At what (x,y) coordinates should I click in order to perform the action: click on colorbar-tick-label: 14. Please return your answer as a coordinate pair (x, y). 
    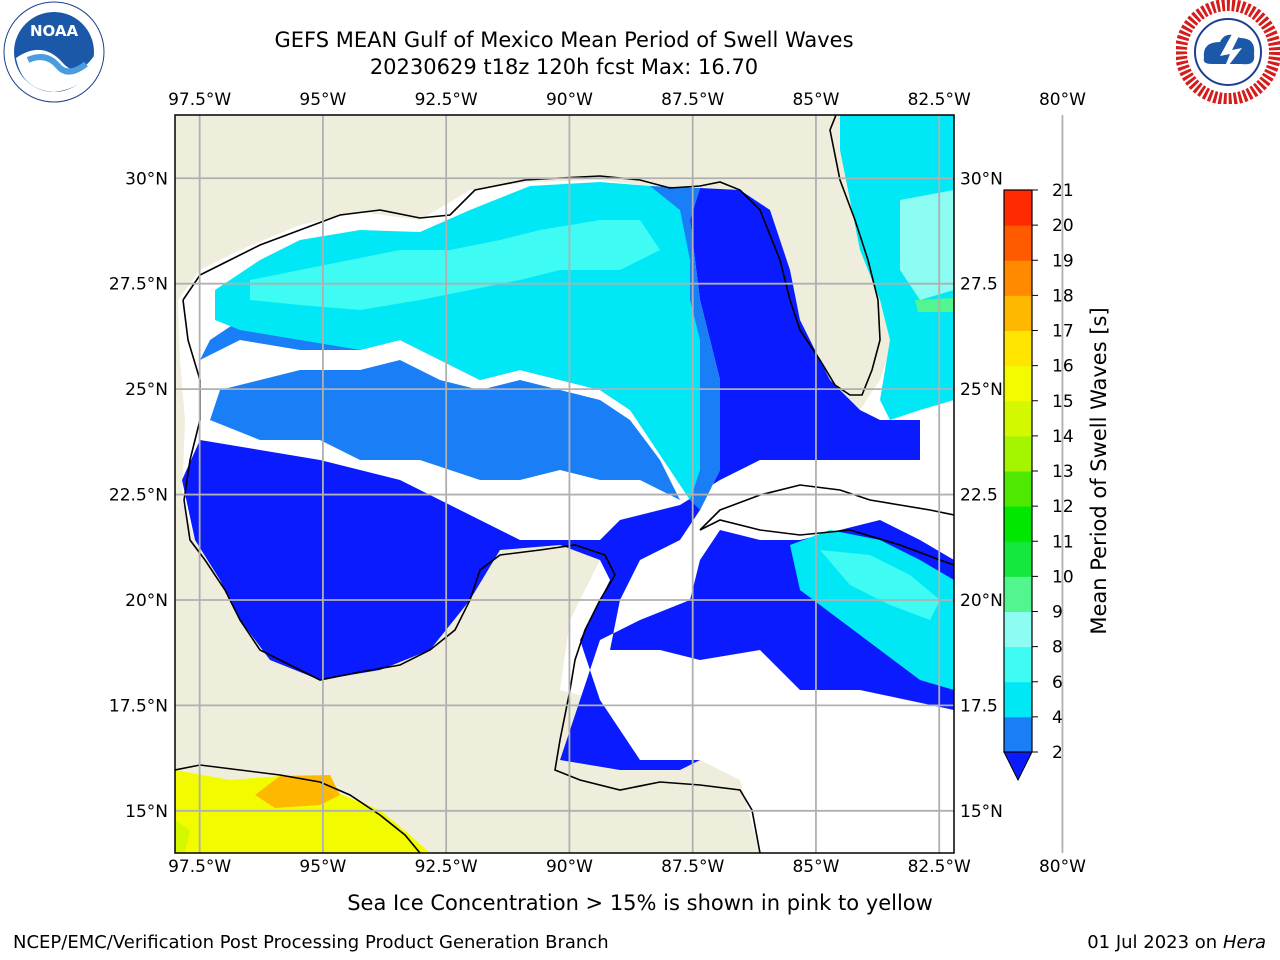
    Looking at the image, I should click on (1063, 437).